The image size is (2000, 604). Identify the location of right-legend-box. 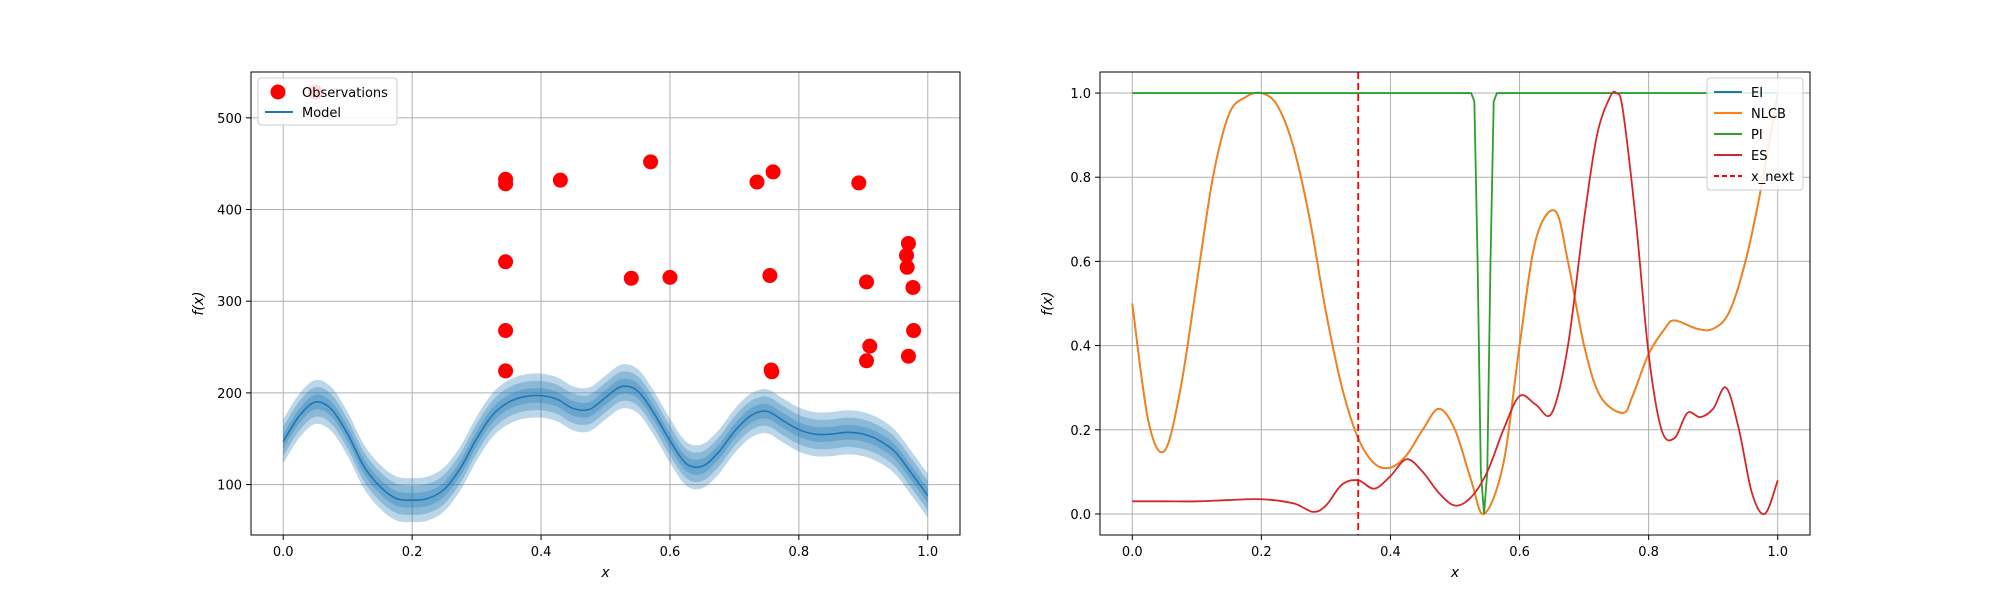
(1755, 134).